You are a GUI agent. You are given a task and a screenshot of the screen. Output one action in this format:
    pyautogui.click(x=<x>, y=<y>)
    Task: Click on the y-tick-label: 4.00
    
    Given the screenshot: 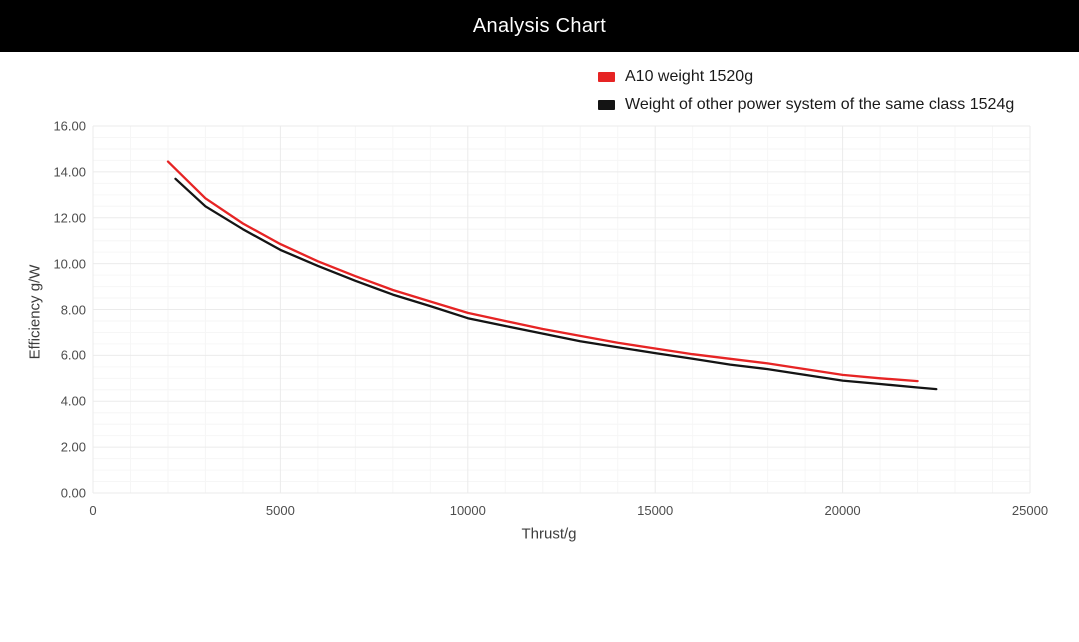 What is the action you would take?
    pyautogui.click(x=73, y=401)
    